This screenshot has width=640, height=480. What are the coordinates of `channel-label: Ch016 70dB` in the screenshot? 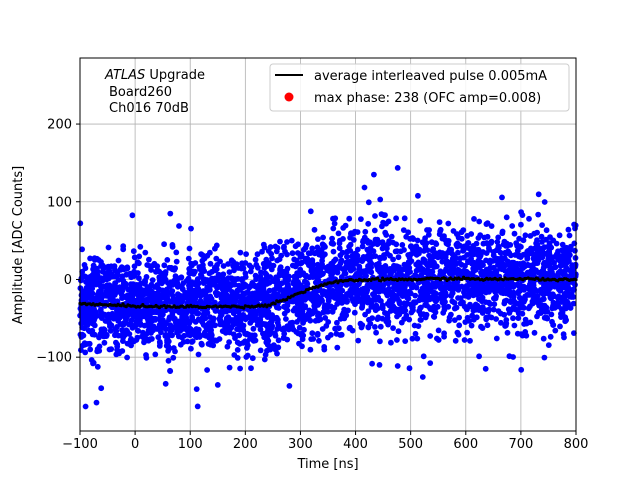 It's located at (149, 108).